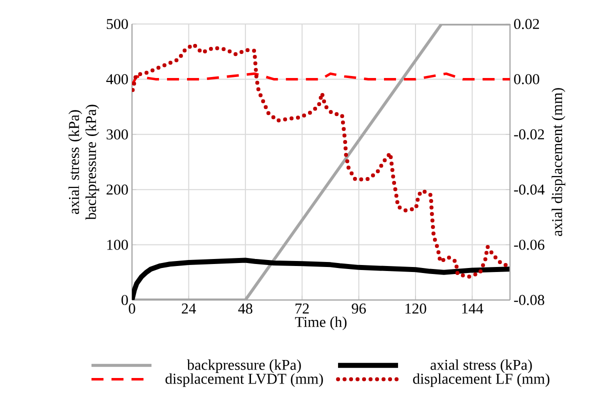  What do you see at coordinates (189, 309) in the screenshot?
I see `x-tick-label: 24` at bounding box center [189, 309].